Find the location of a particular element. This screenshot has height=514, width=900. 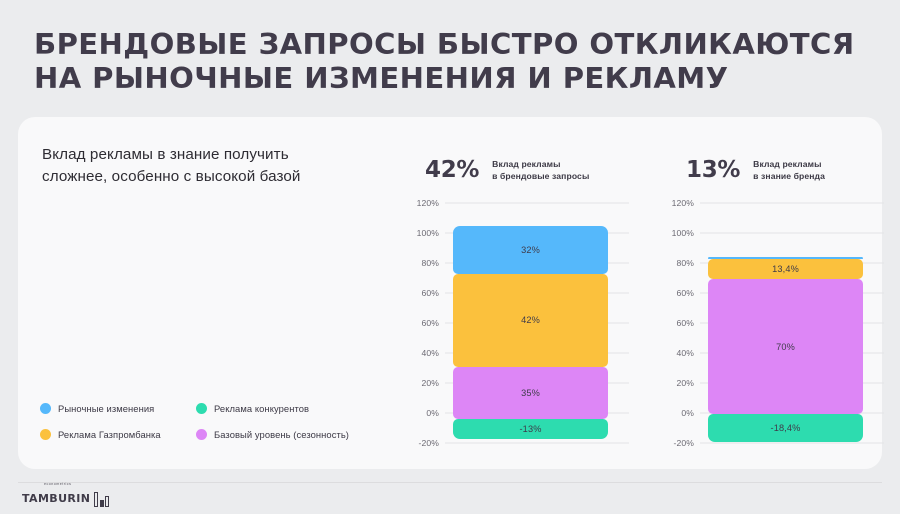

bar-chart-icon is located at coordinates (102, 499).